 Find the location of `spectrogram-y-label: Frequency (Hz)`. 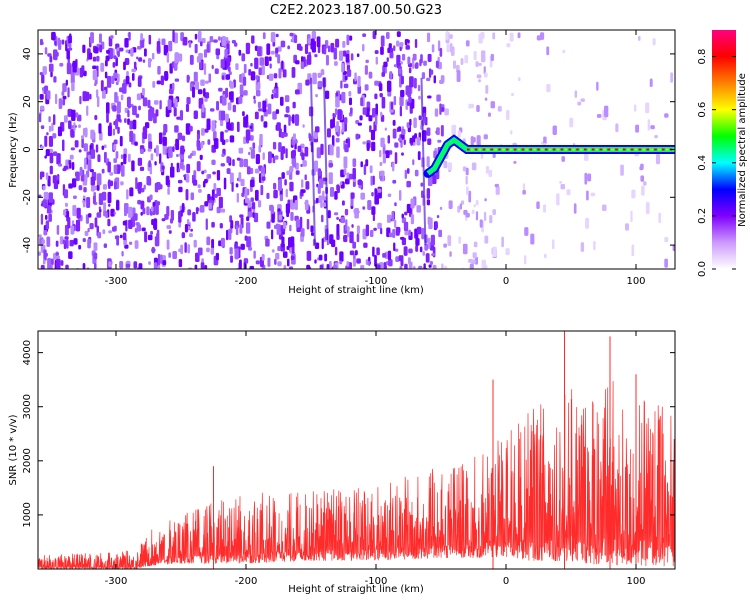

spectrogram-y-label: Frequency (Hz) is located at coordinates (13, 150).